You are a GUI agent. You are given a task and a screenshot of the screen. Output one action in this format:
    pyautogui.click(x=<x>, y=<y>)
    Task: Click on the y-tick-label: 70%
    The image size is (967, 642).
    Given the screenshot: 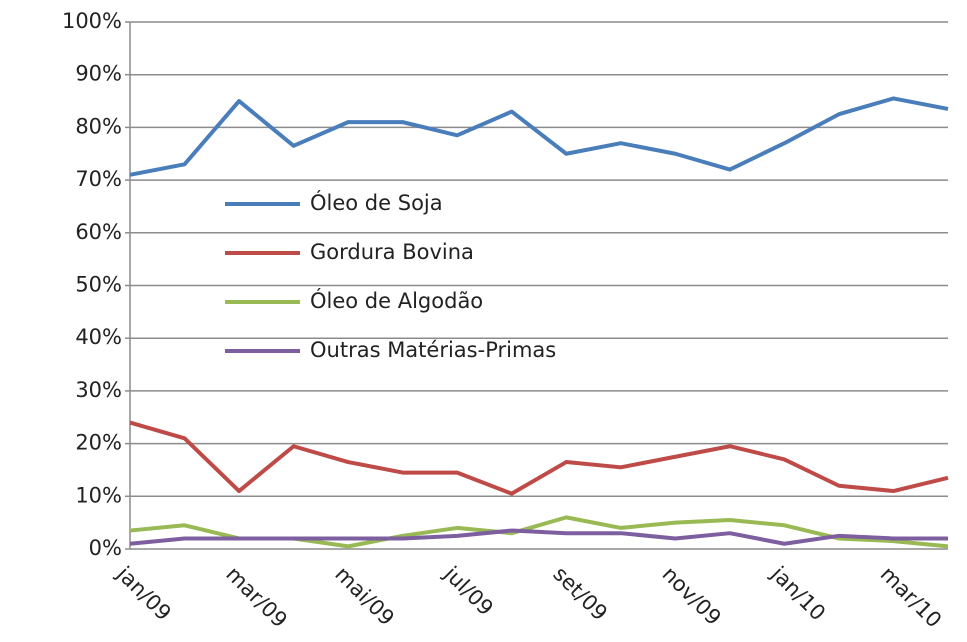 What is the action you would take?
    pyautogui.click(x=98, y=179)
    